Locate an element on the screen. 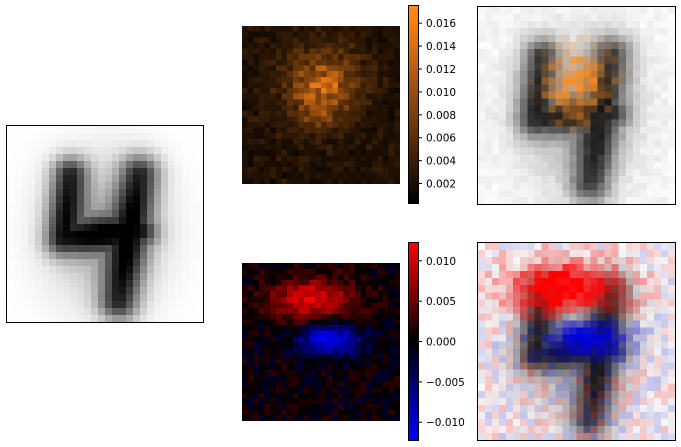 The height and width of the screenshot is (447, 681). colorbar-tick-label: 0.006 is located at coordinates (441, 139).